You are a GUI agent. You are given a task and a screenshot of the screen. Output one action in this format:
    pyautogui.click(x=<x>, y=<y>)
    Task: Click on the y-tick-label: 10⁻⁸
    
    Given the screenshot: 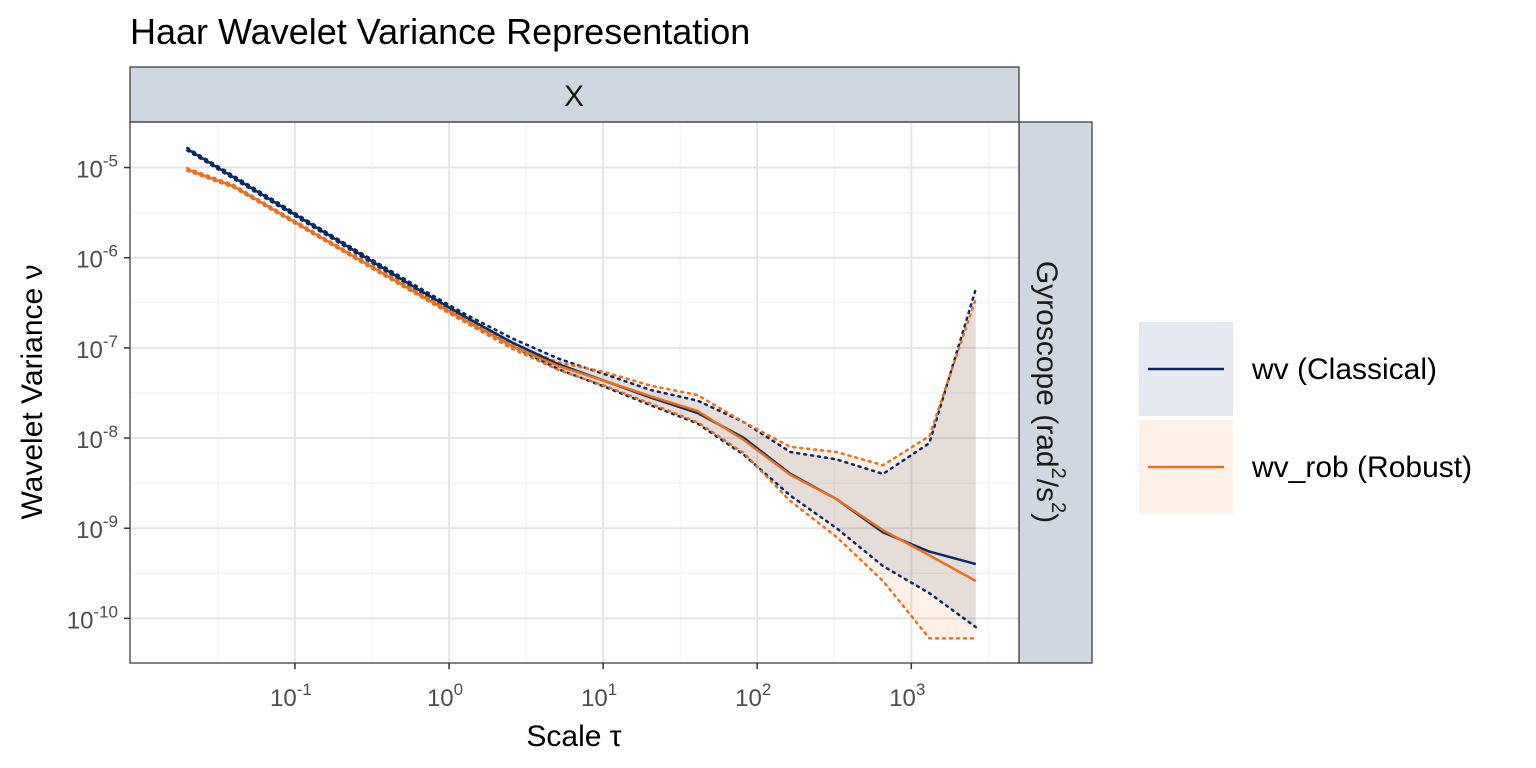 What is the action you would take?
    pyautogui.click(x=97, y=438)
    